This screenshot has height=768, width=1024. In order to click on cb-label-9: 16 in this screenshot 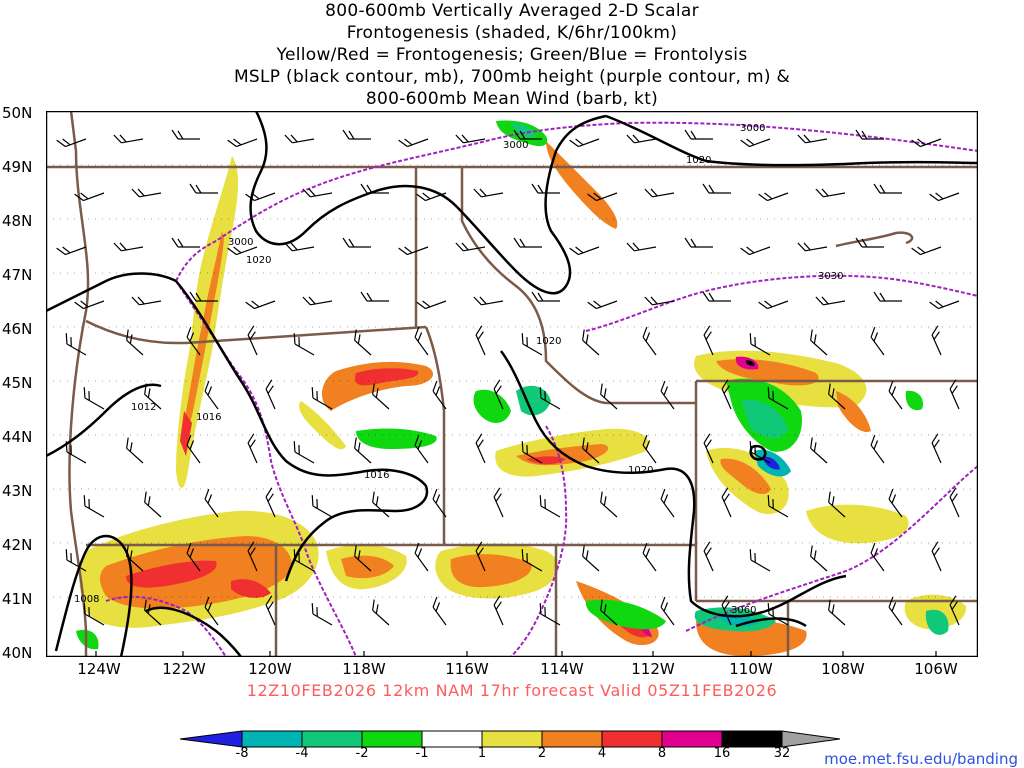, I will do `click(722, 753)`.